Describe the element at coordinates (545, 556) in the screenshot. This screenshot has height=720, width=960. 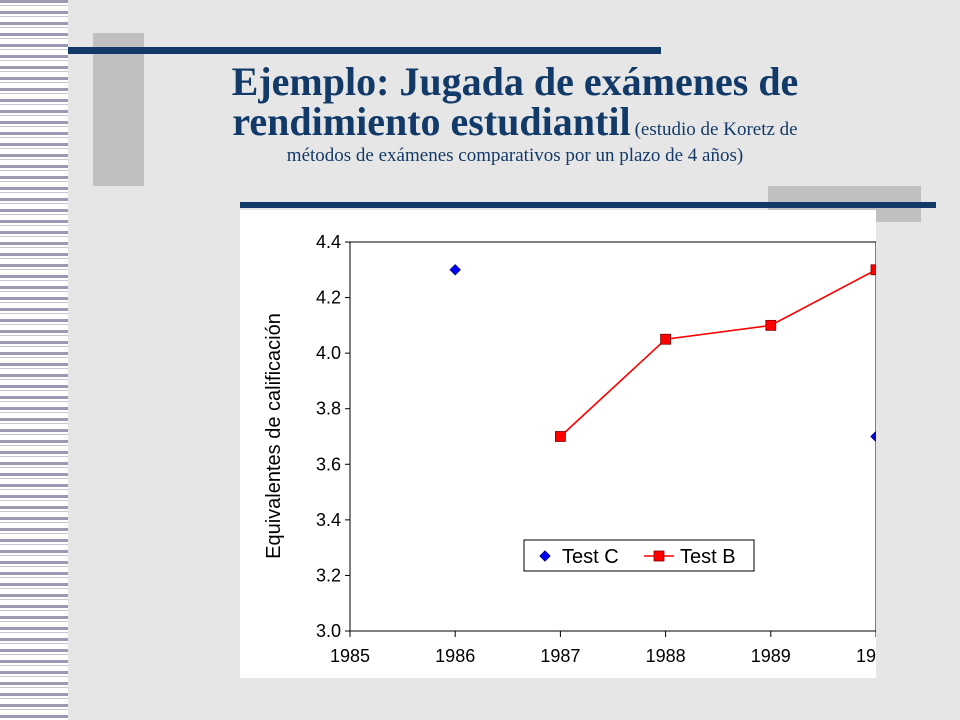
I see `legend-marker-test-c` at that location.